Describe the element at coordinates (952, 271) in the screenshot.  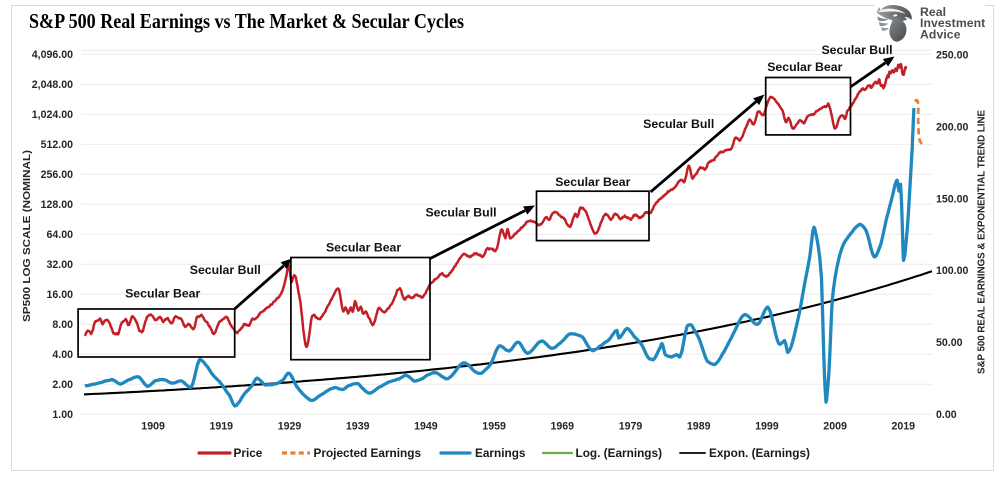
I see `svg-text: 100.00` at that location.